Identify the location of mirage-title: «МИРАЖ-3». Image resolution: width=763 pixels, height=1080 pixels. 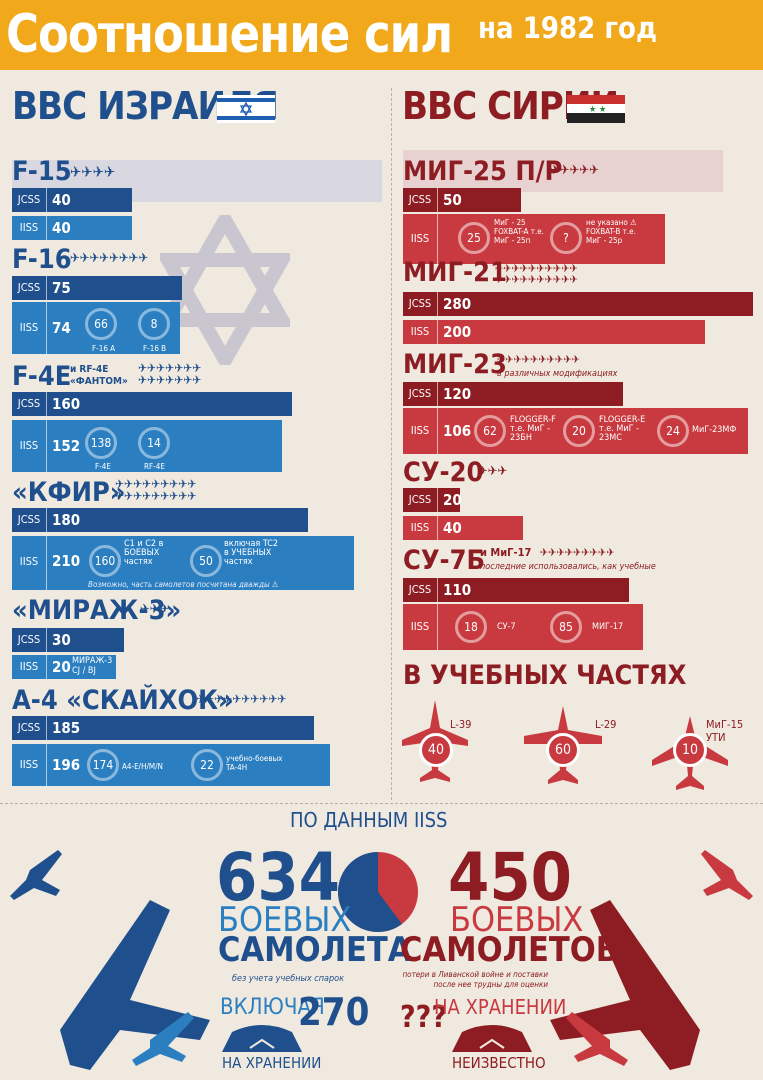
(97, 610).